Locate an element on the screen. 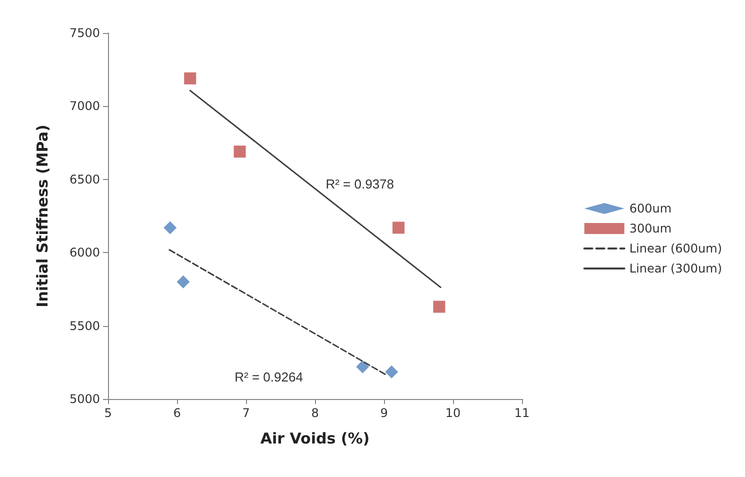 Image resolution: width=745 pixels, height=477 pixels. y-tick-label: 7000 is located at coordinates (84, 106).